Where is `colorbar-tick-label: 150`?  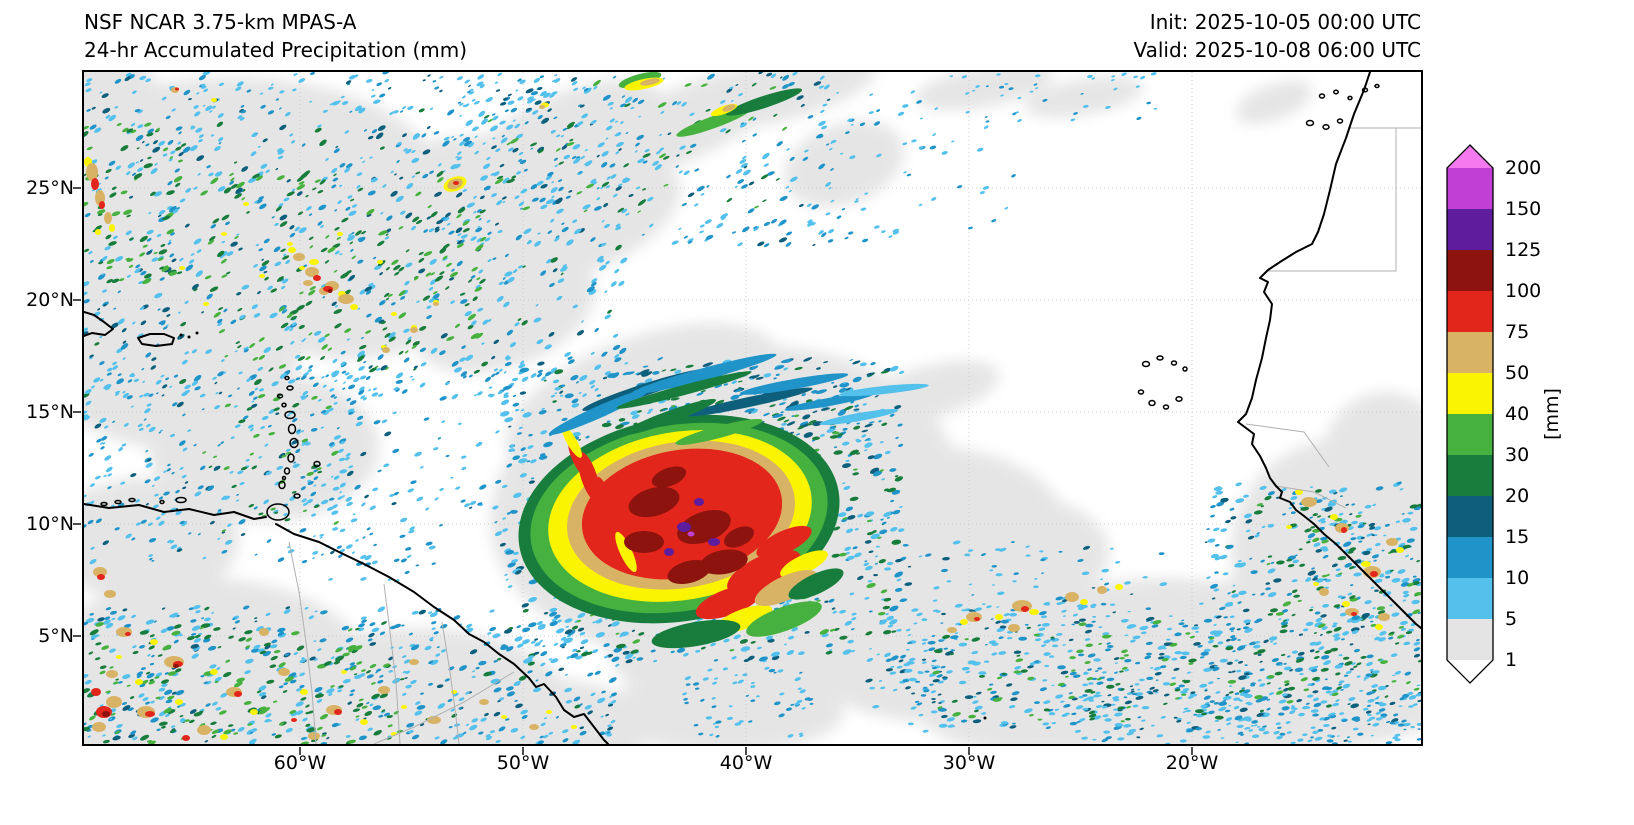
colorbar-tick-label: 150 is located at coordinates (1523, 209).